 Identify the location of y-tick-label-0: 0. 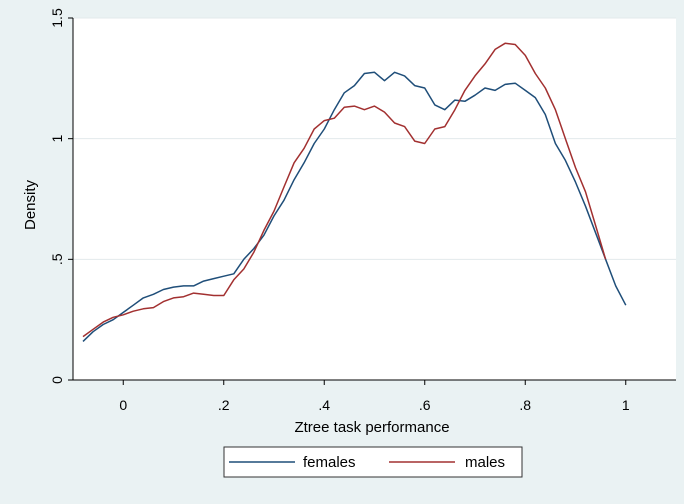
(57, 380).